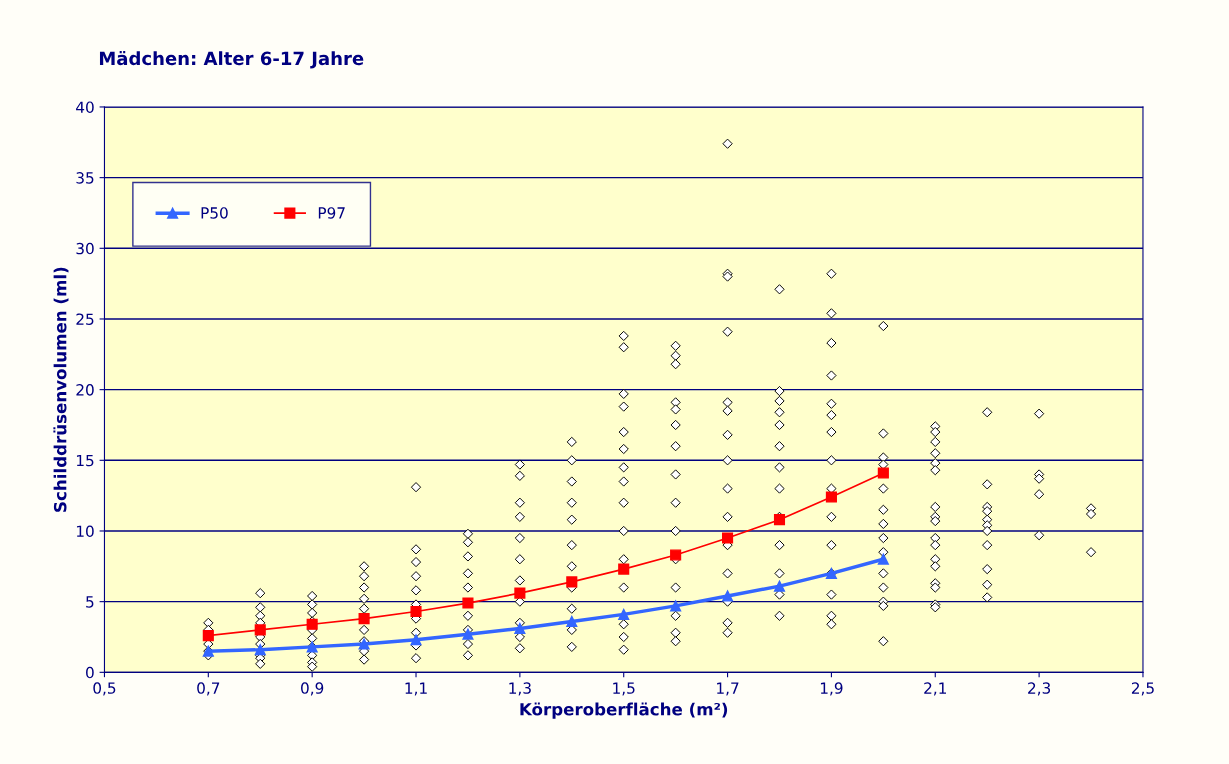 Image resolution: width=1229 pixels, height=764 pixels. What do you see at coordinates (104, 689) in the screenshot?
I see `x-tick-label: 0,5` at bounding box center [104, 689].